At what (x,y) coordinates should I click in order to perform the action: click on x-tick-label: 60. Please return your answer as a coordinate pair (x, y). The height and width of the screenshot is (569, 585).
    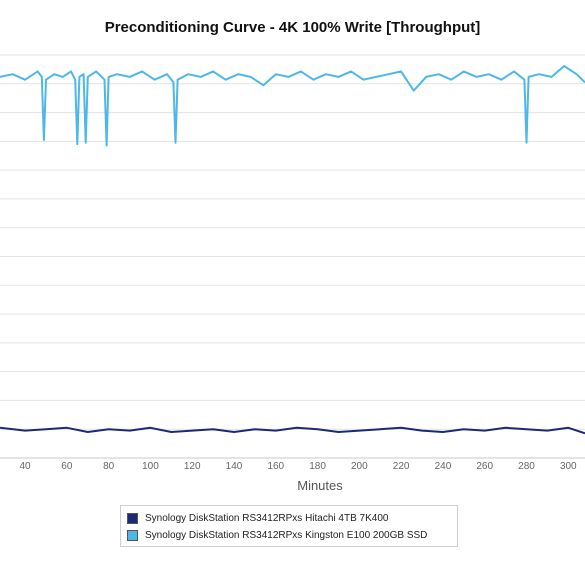
    Looking at the image, I should click on (67, 466).